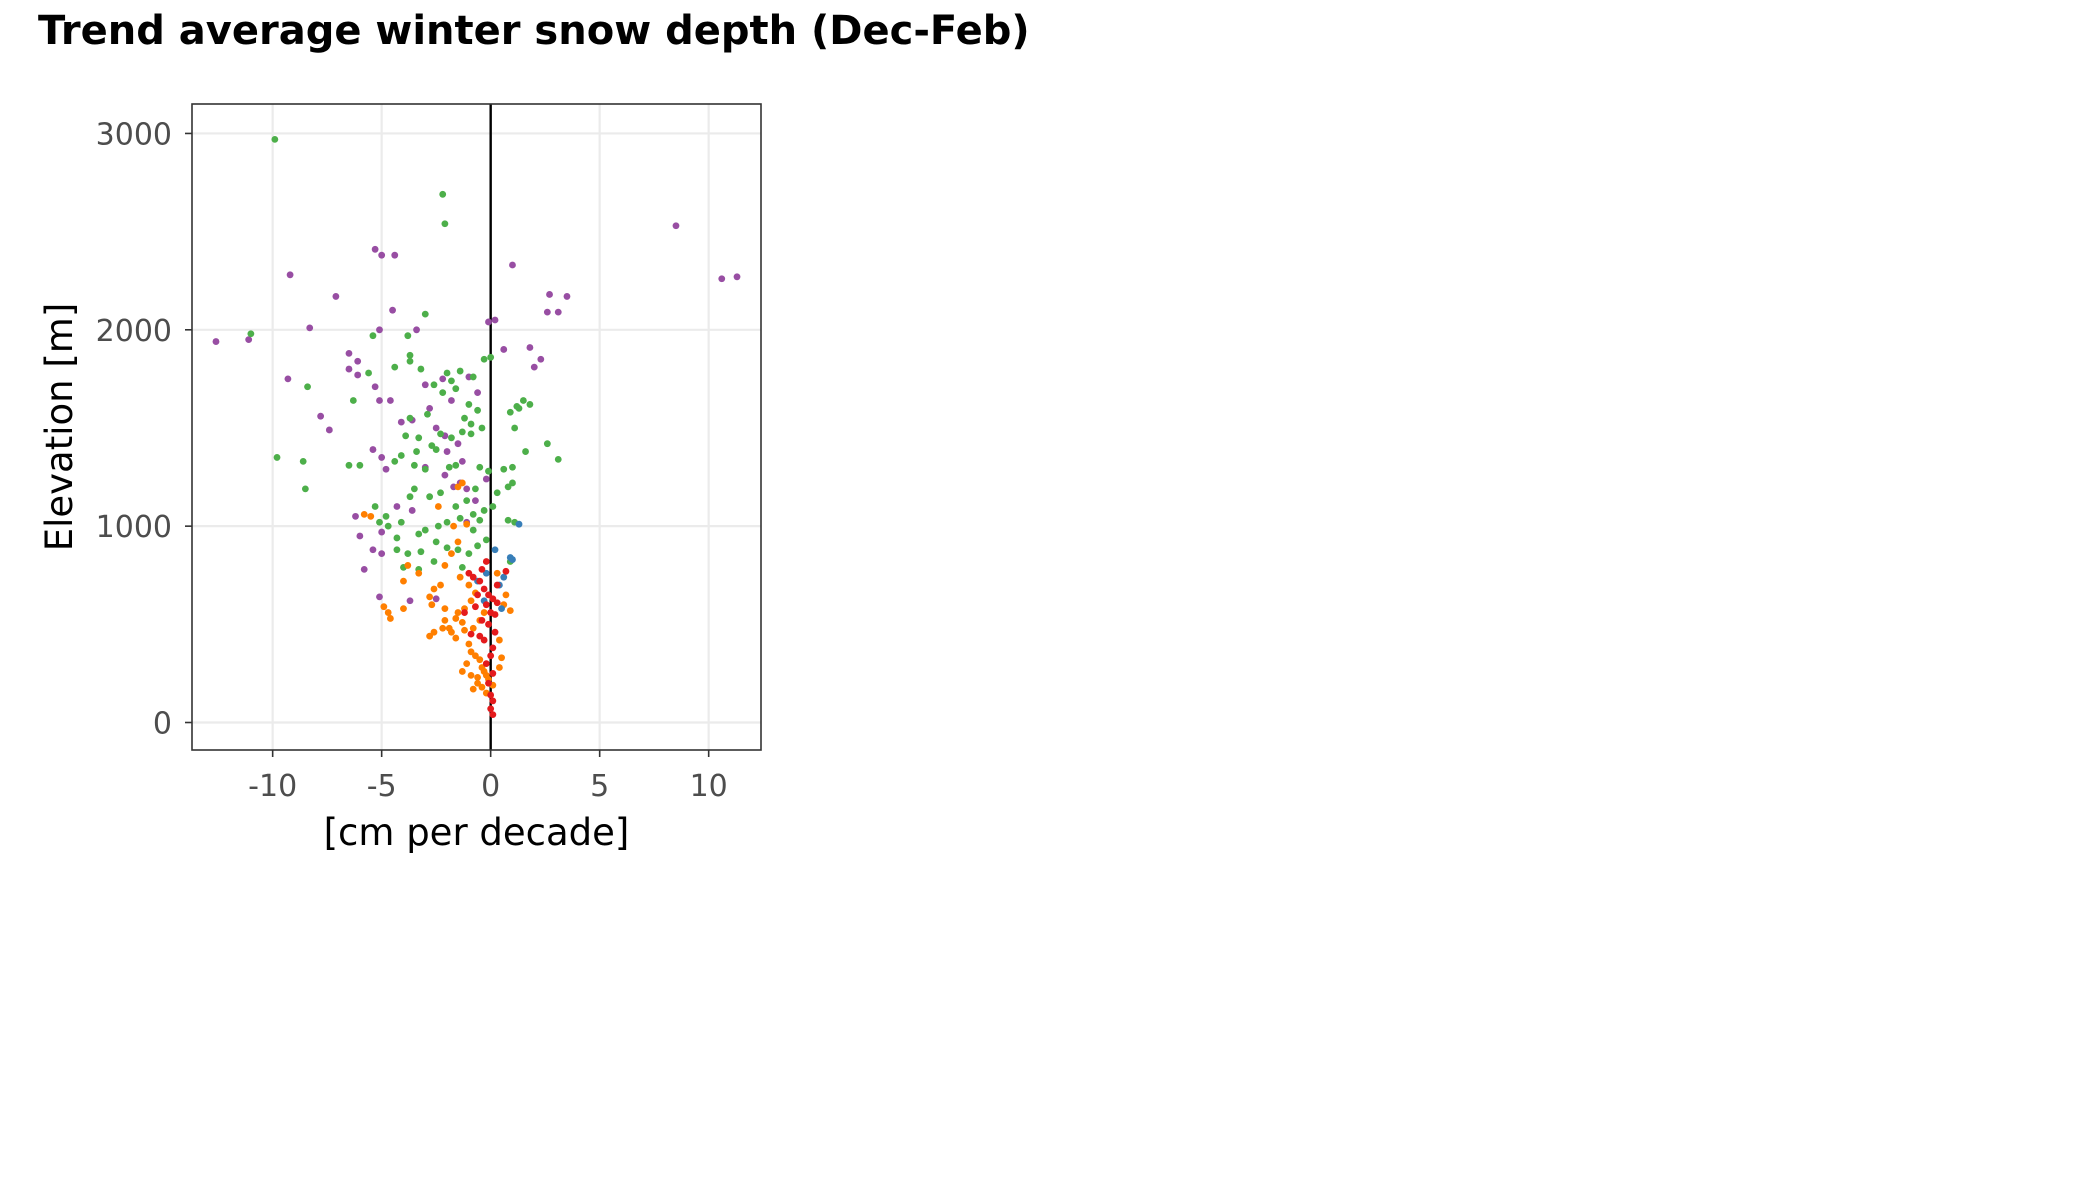 Image resolution: width=2100 pixels, height=1200 pixels. Describe the element at coordinates (162, 724) in the screenshot. I see `y-tick-label: 0` at that location.